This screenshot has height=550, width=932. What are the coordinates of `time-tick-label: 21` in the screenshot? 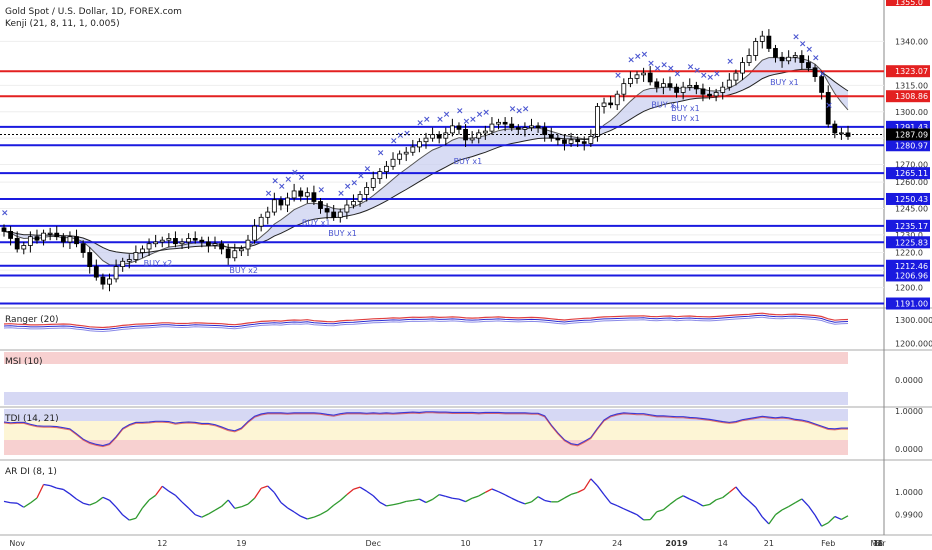 It's located at (769, 543).